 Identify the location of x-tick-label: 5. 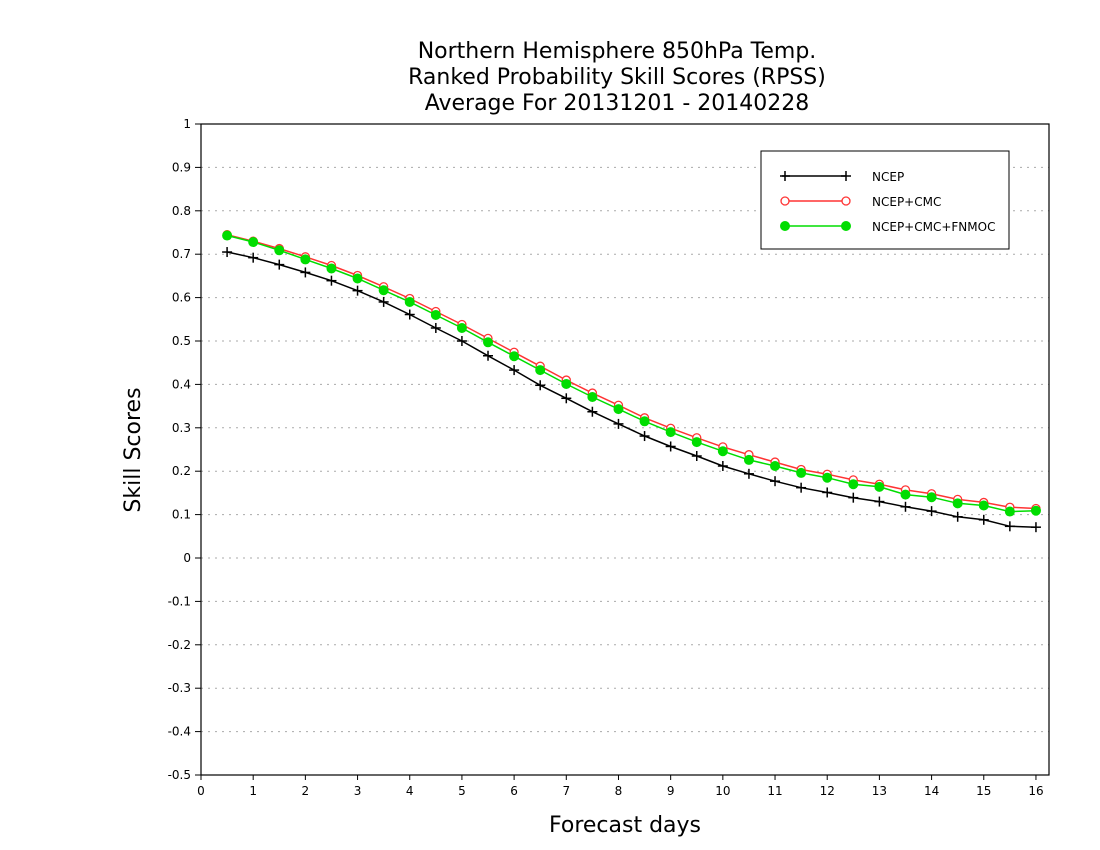
(462, 791).